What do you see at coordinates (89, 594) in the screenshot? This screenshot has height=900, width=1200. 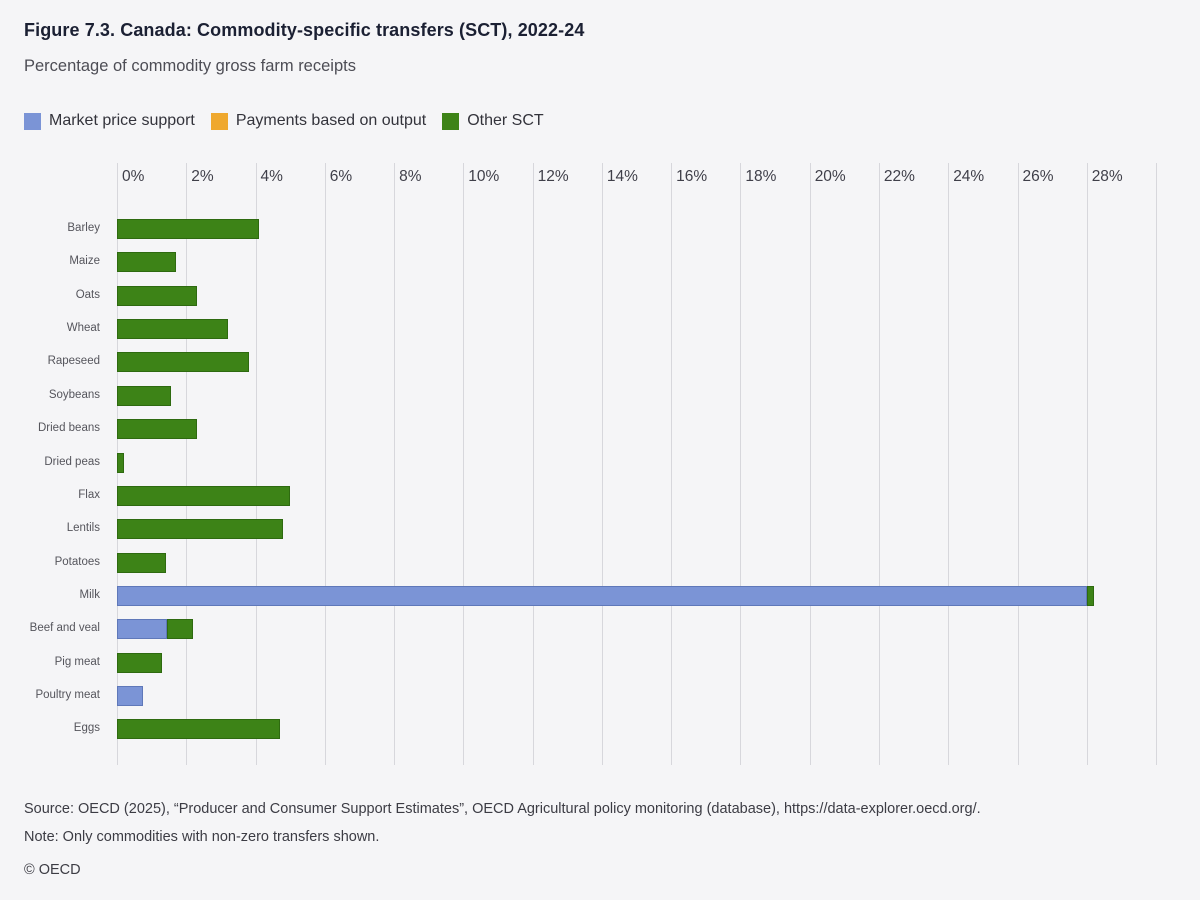 I see `category-label: Milk` at bounding box center [89, 594].